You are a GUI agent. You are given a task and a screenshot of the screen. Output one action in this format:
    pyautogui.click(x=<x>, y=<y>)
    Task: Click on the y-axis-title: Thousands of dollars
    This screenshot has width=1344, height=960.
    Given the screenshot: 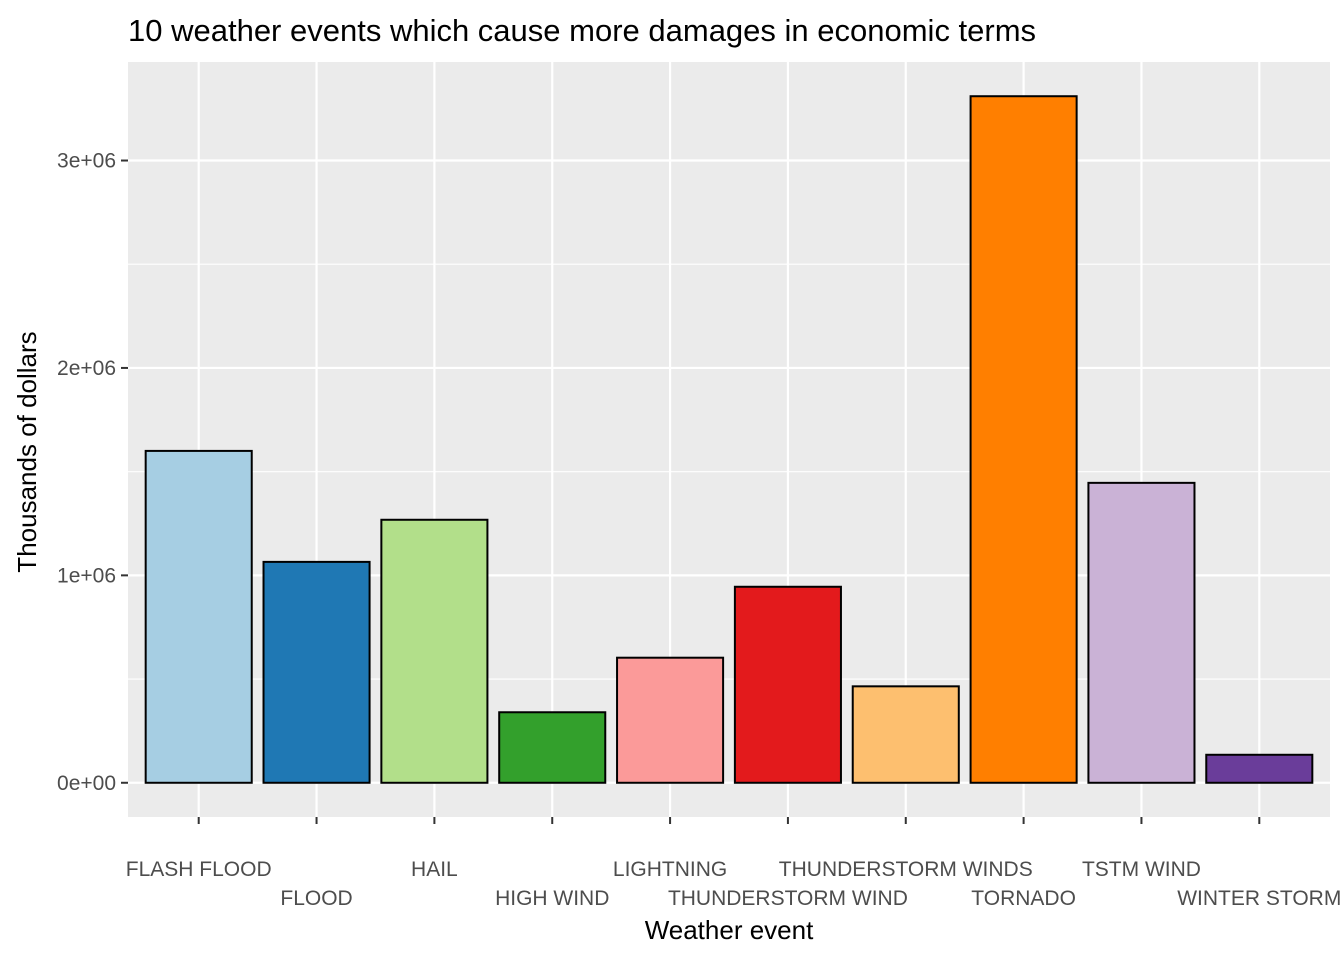 What is the action you would take?
    pyautogui.click(x=27, y=451)
    